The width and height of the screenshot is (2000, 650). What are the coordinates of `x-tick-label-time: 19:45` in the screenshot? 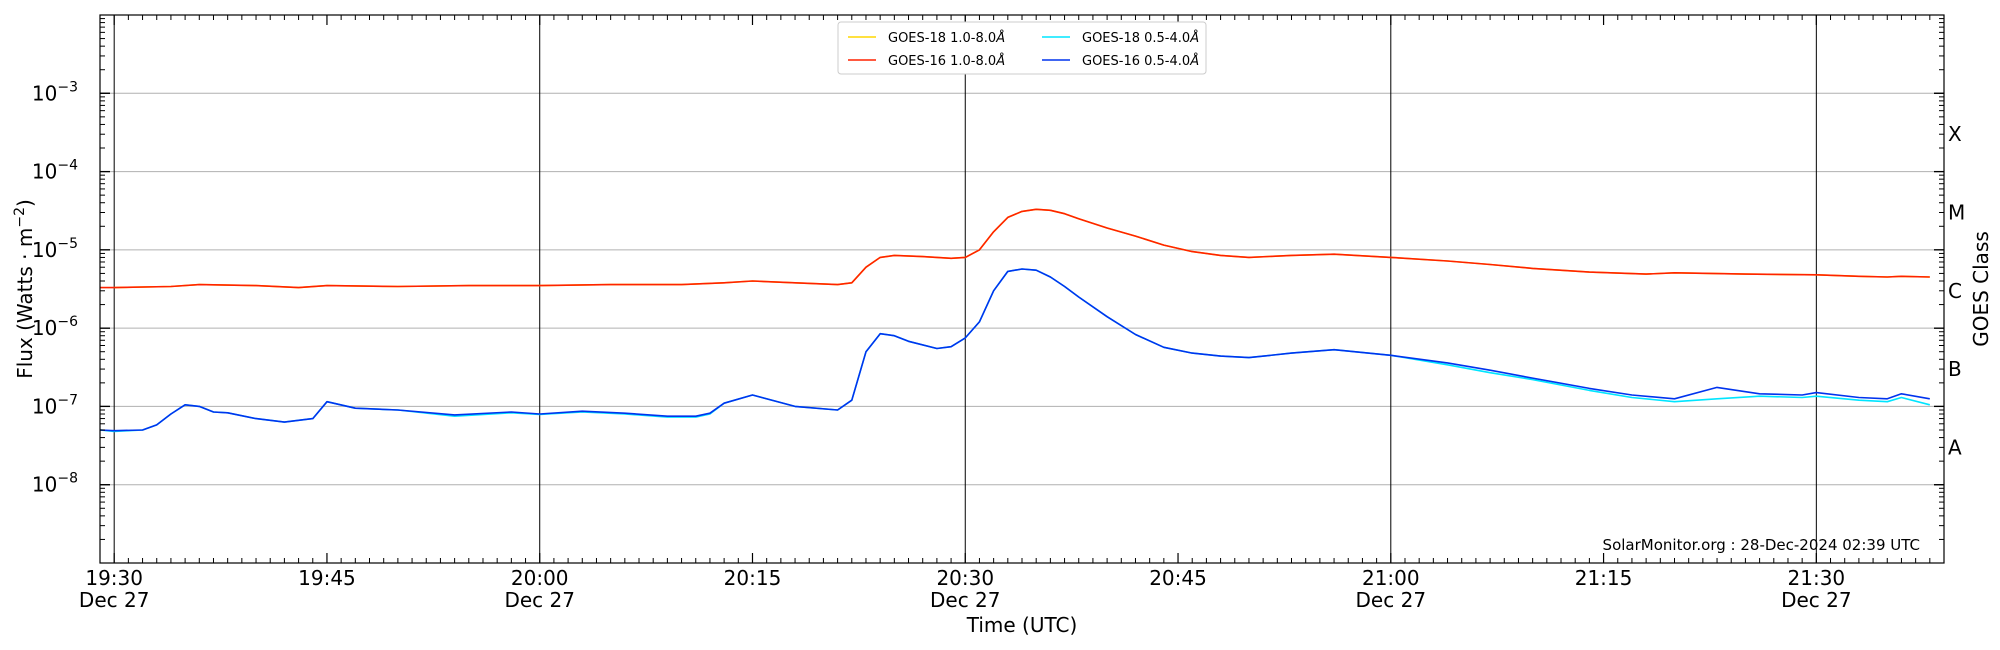 It's located at (327, 578).